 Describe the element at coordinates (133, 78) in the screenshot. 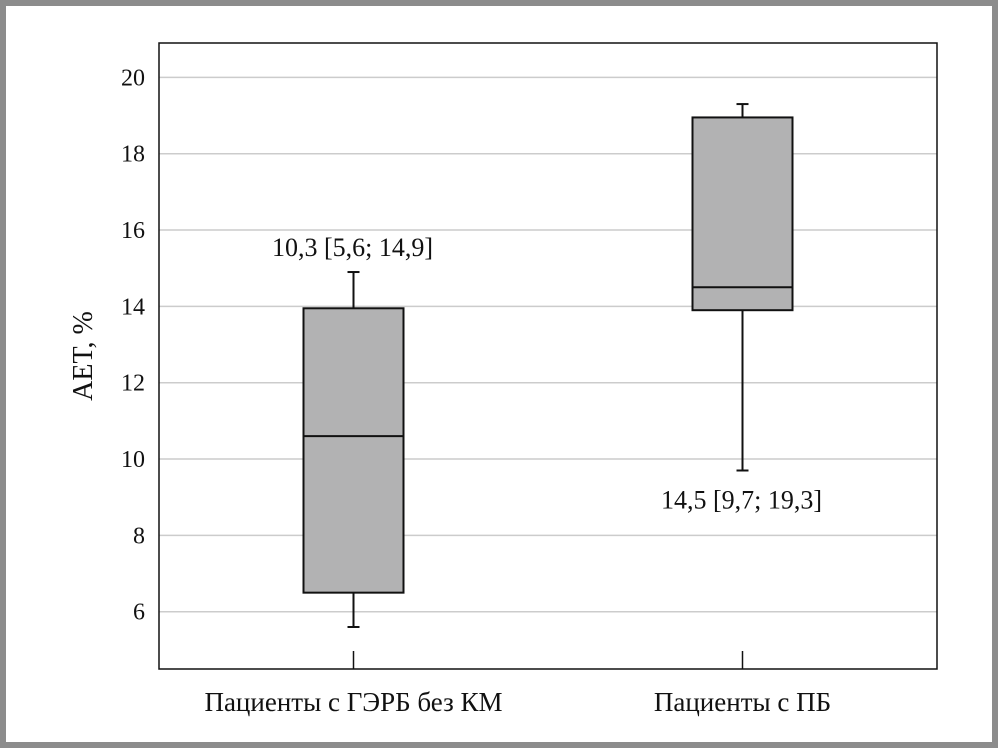

I see `y-tick-label: 20` at that location.